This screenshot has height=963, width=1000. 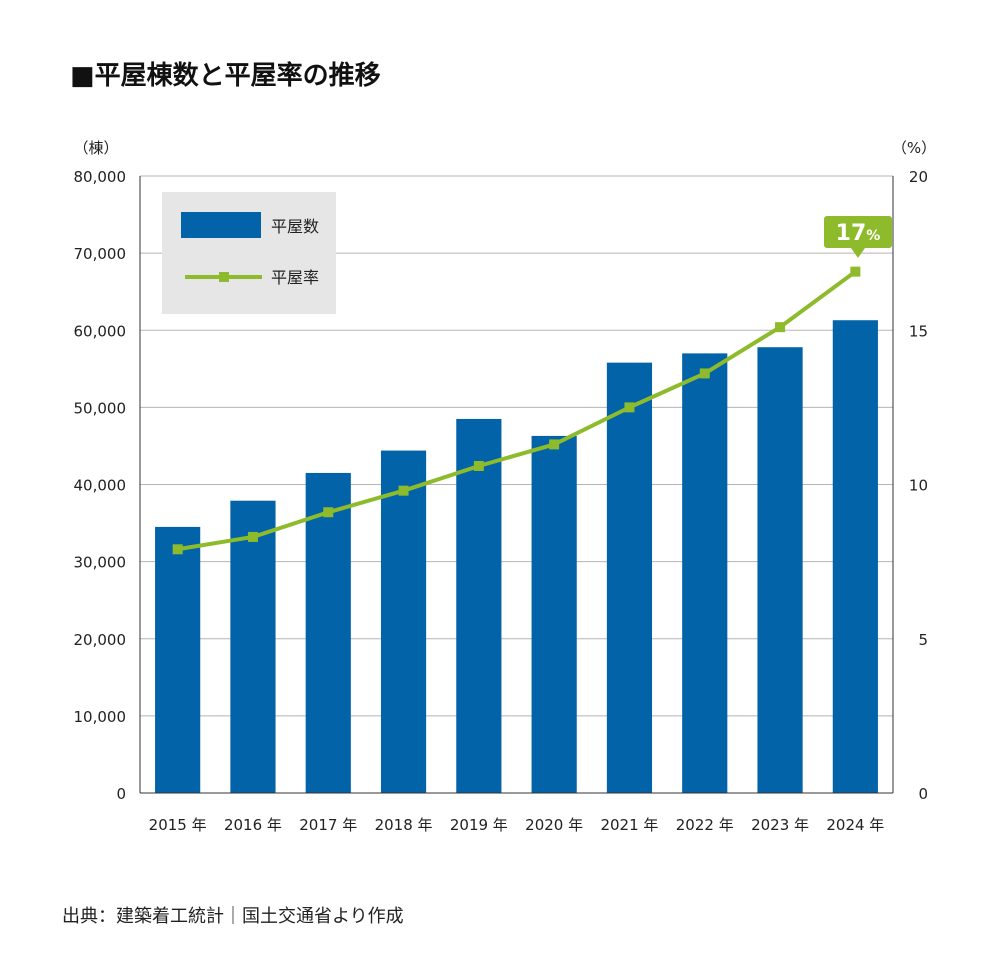 I want to click on callout: 17%, so click(x=858, y=237).